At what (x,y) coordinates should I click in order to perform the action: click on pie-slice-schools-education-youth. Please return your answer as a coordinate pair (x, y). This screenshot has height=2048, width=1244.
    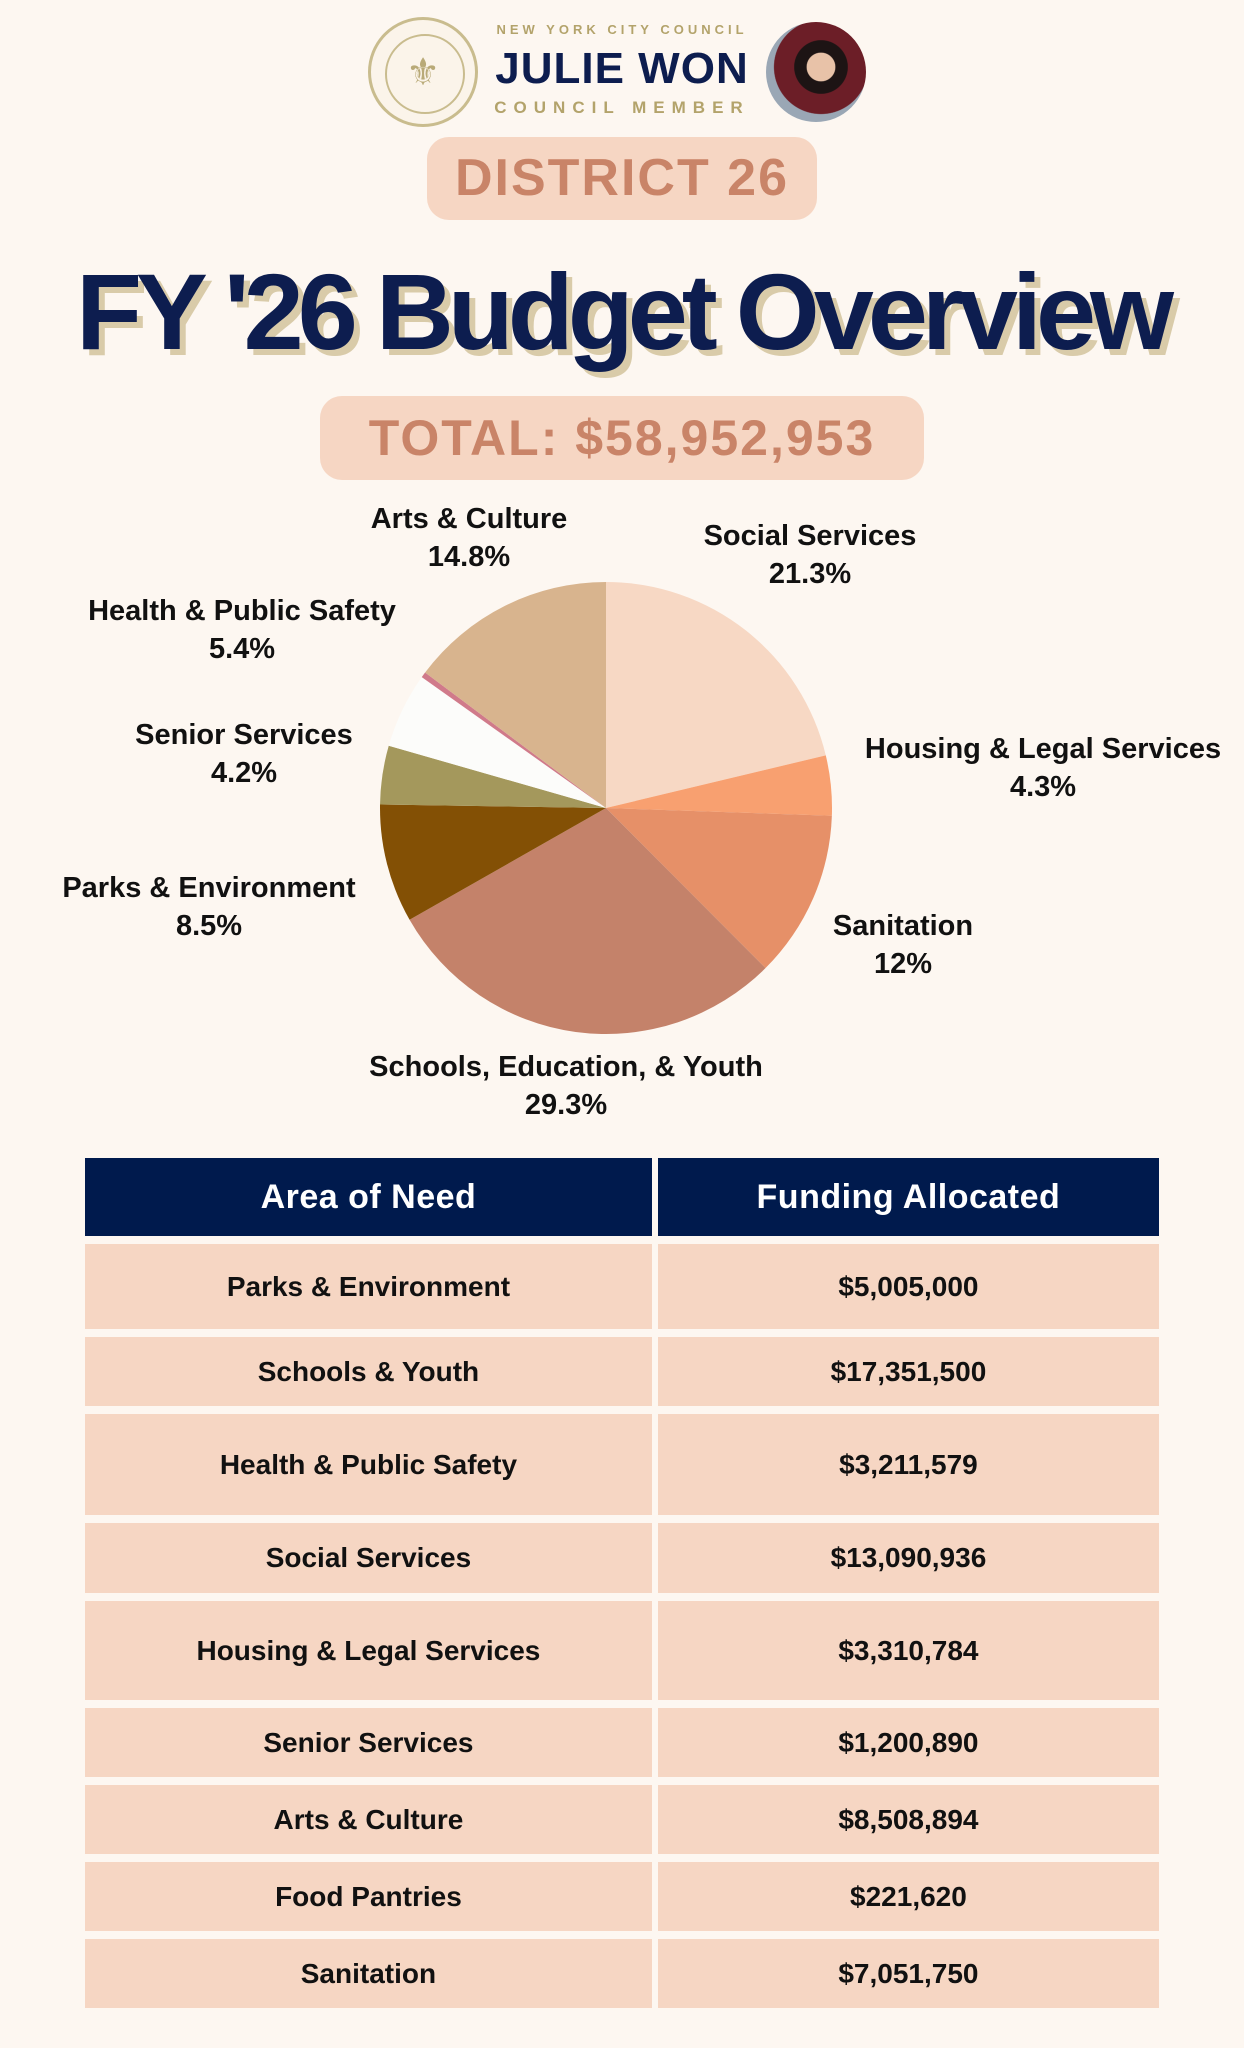
    Looking at the image, I should click on (587, 921).